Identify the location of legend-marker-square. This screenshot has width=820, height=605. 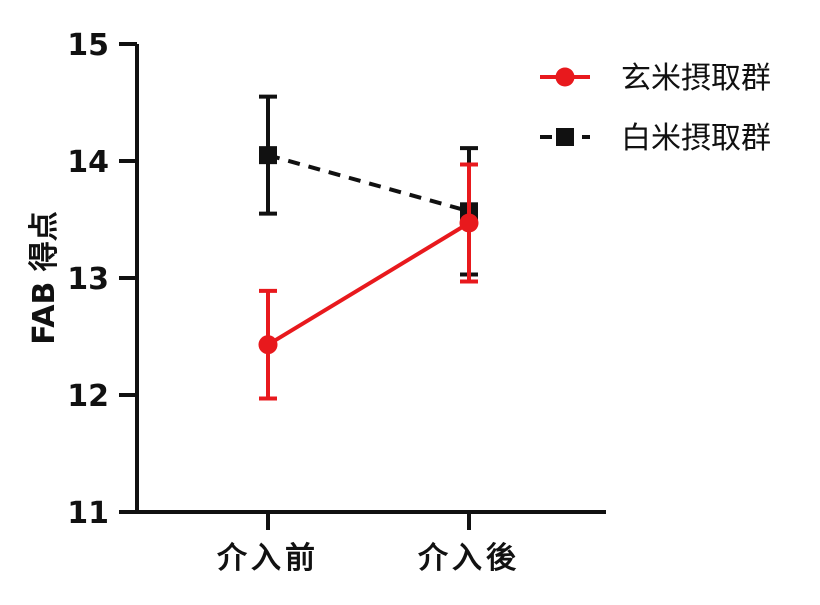
(565, 137).